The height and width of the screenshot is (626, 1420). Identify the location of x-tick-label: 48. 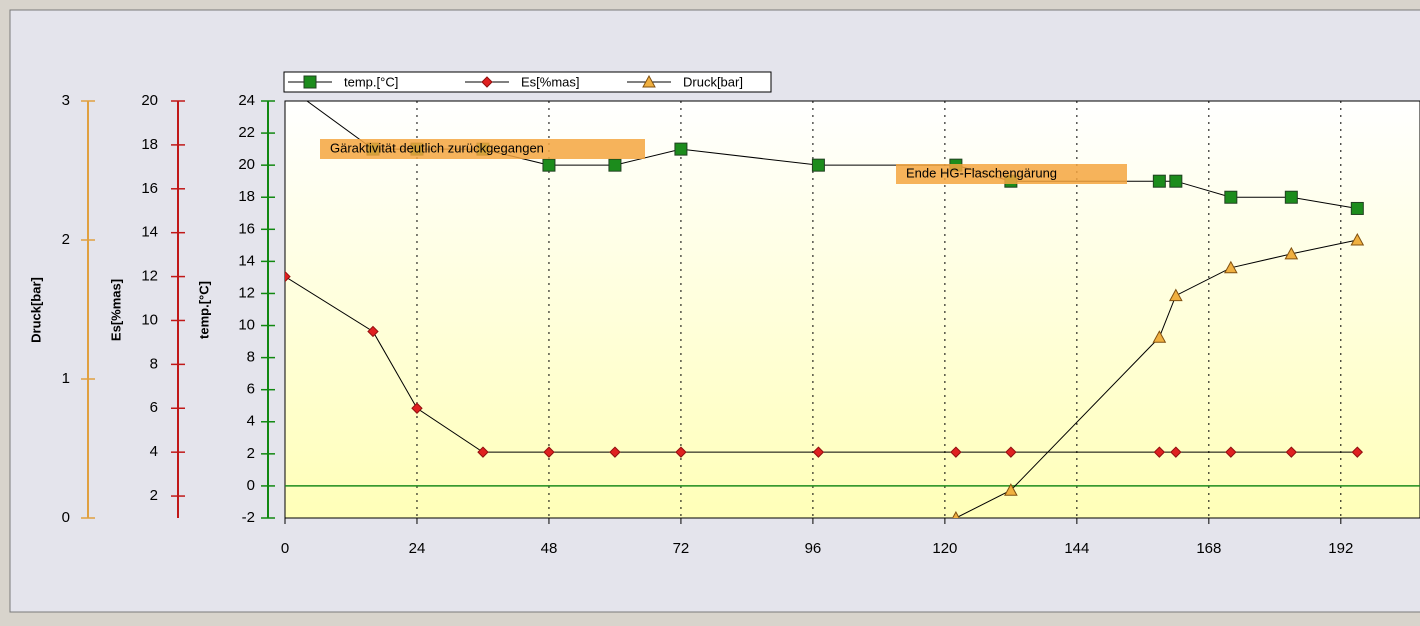
(549, 548).